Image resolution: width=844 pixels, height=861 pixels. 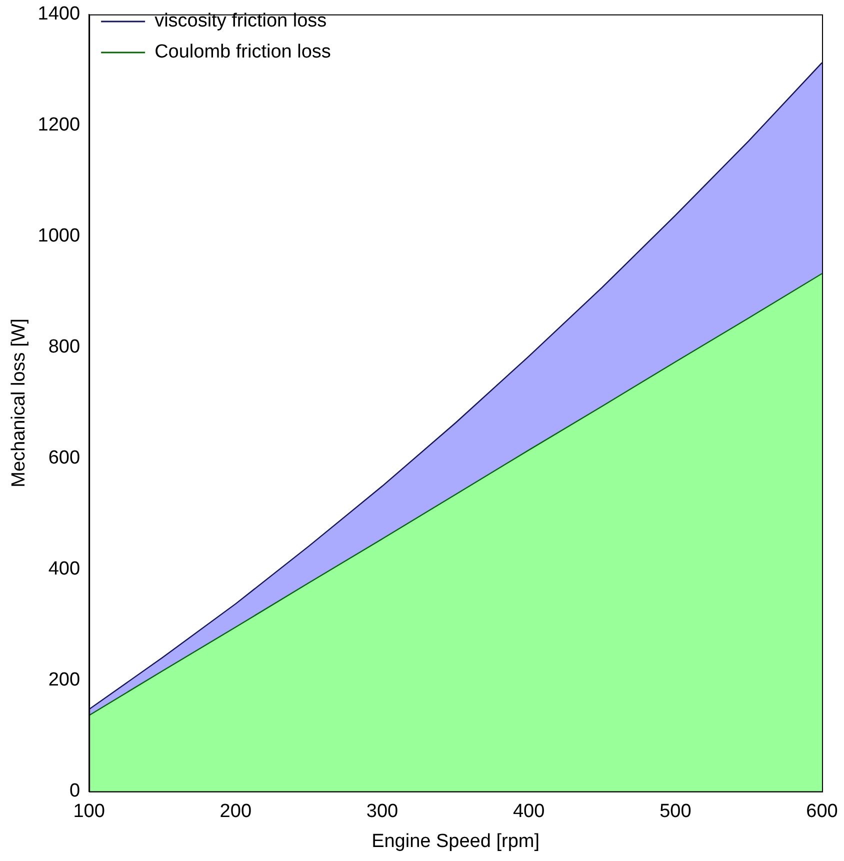 I want to click on y-tick-label: 200, so click(x=64, y=680).